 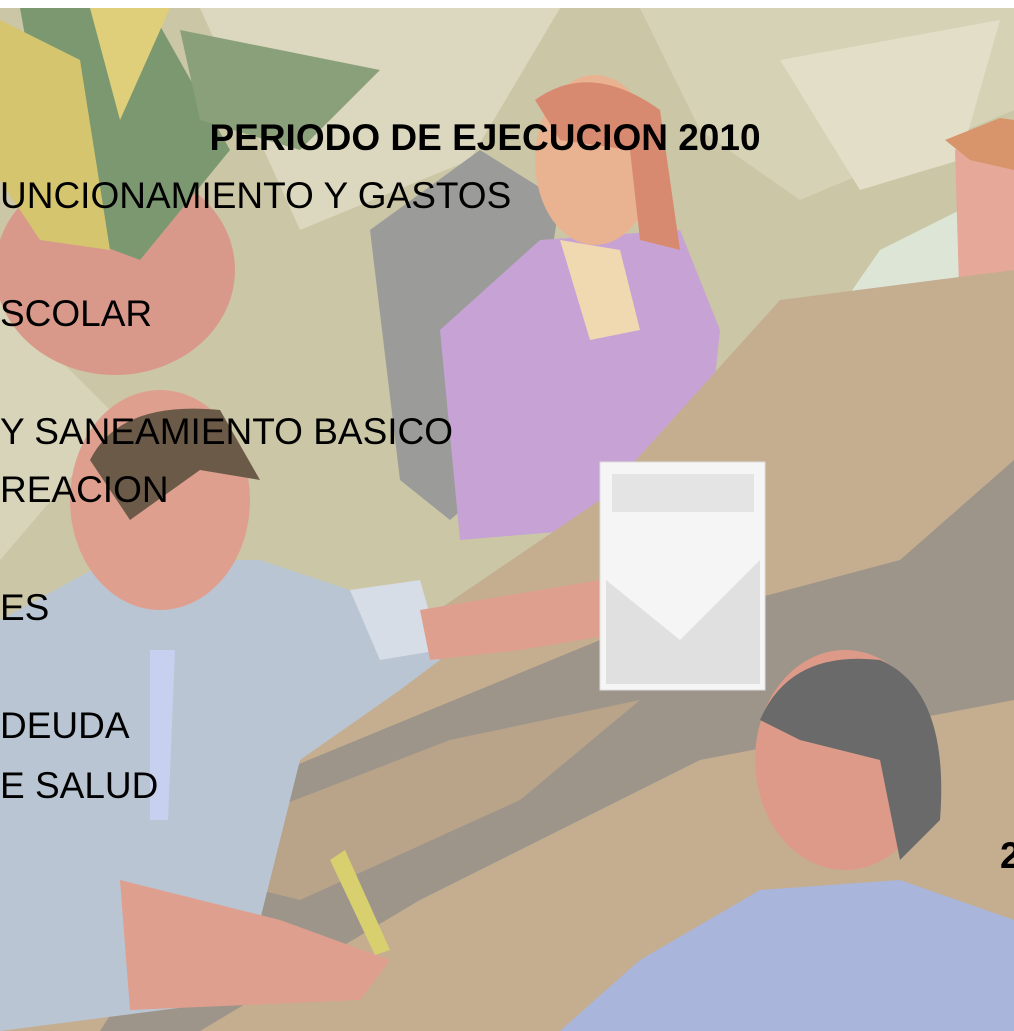 I want to click on text-line: ES, so click(x=24, y=607).